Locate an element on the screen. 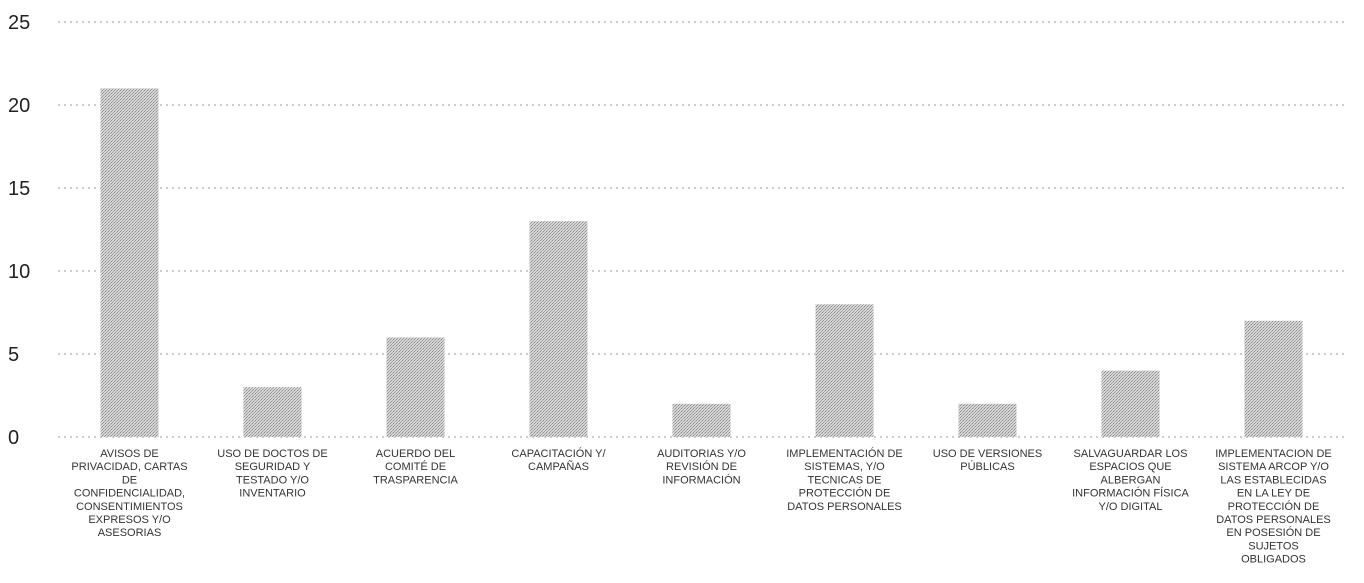  x-category-label-line: CONFIDENCIALIDAD, is located at coordinates (129, 494).